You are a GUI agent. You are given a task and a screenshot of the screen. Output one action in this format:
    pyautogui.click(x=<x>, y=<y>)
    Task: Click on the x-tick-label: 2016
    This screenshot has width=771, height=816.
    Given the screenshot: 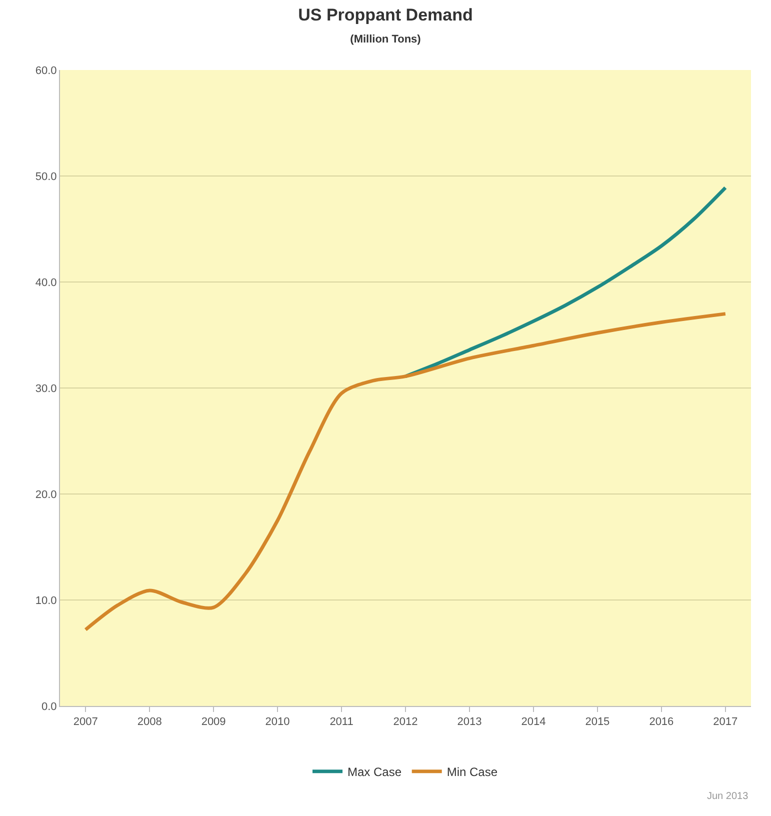 What is the action you would take?
    pyautogui.click(x=661, y=722)
    